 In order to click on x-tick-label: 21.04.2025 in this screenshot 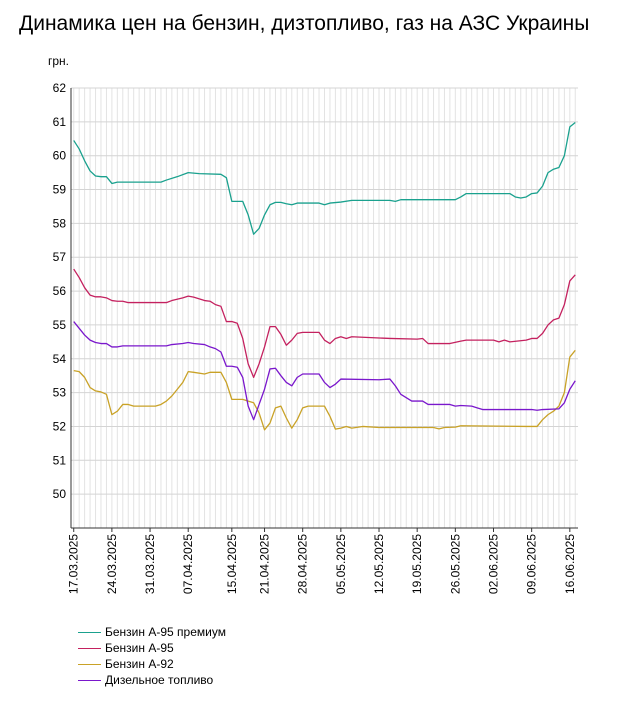, I will do `click(265, 564)`.